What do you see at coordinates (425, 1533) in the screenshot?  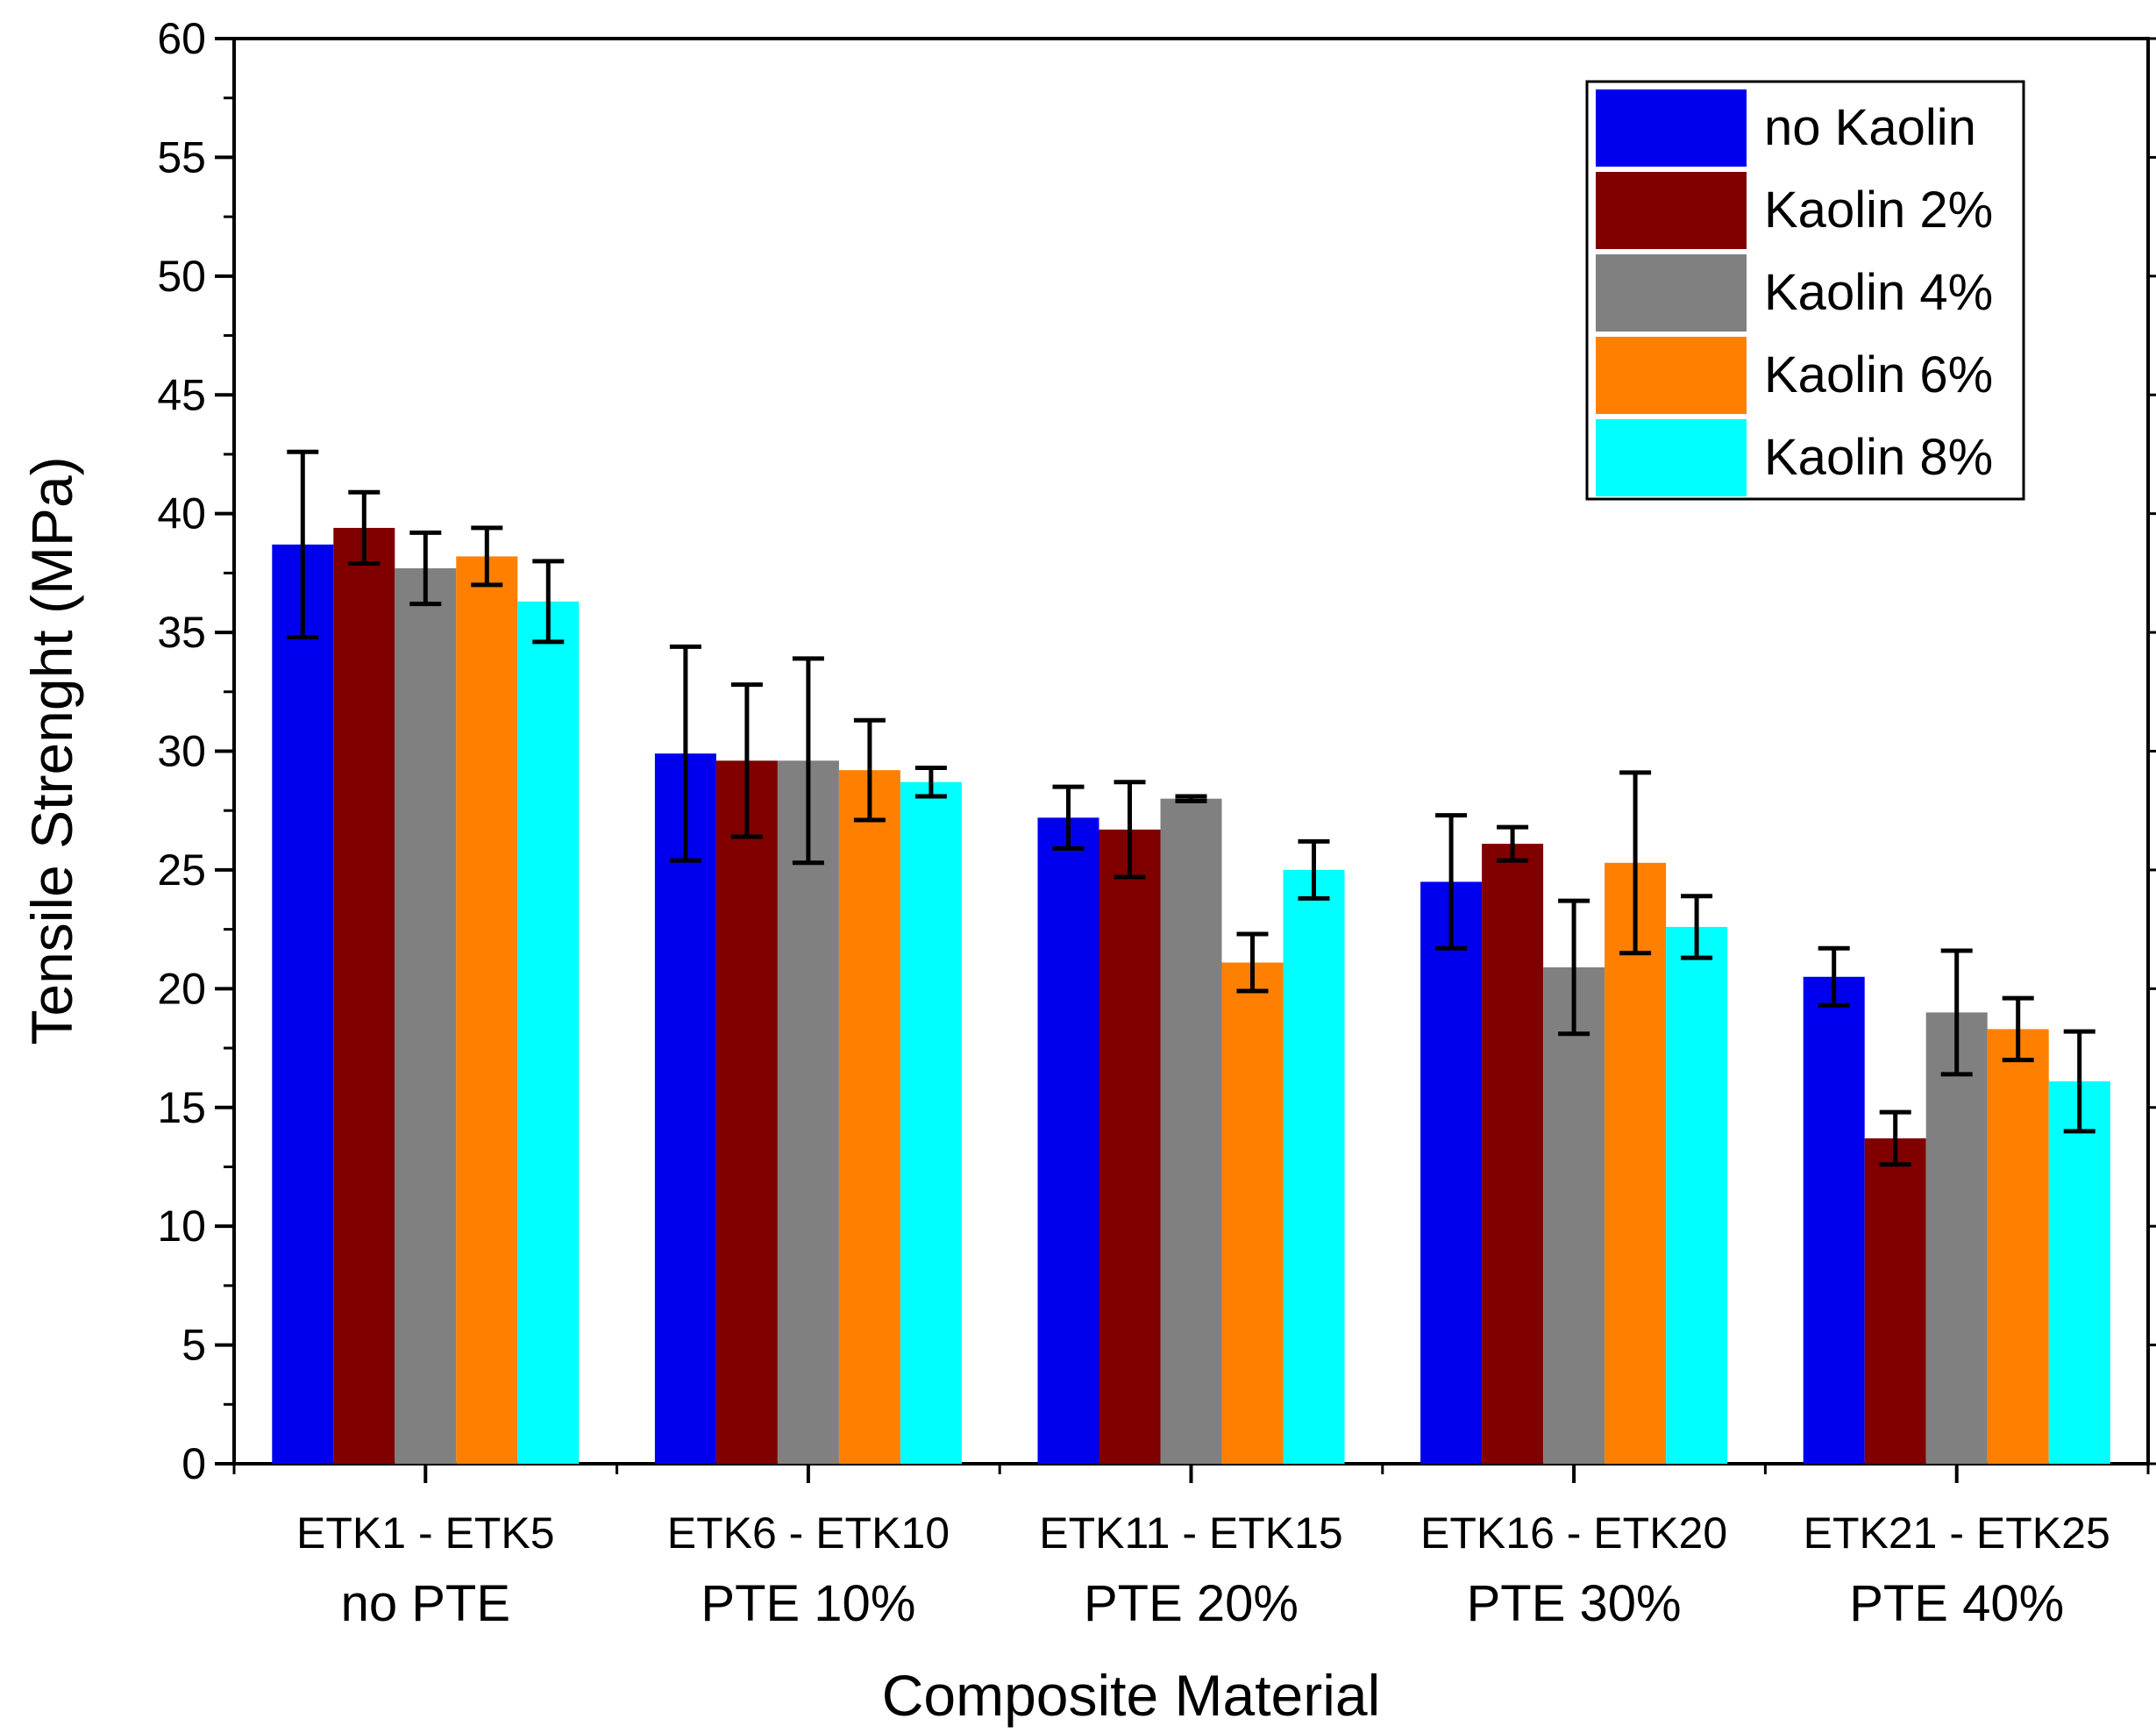 I see `x-tick-label: ETK1 - ETK5` at bounding box center [425, 1533].